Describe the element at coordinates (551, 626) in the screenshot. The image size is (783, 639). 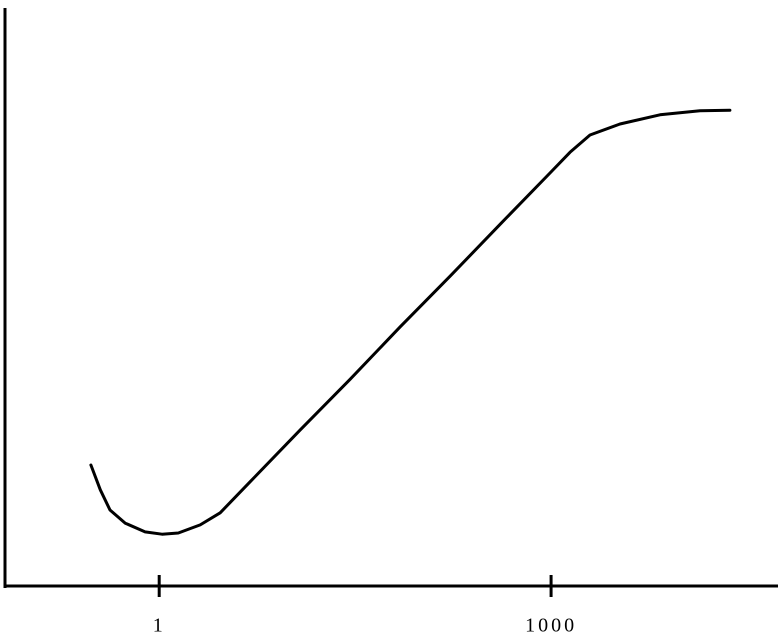
I see `x-tick-label: 1000` at that location.